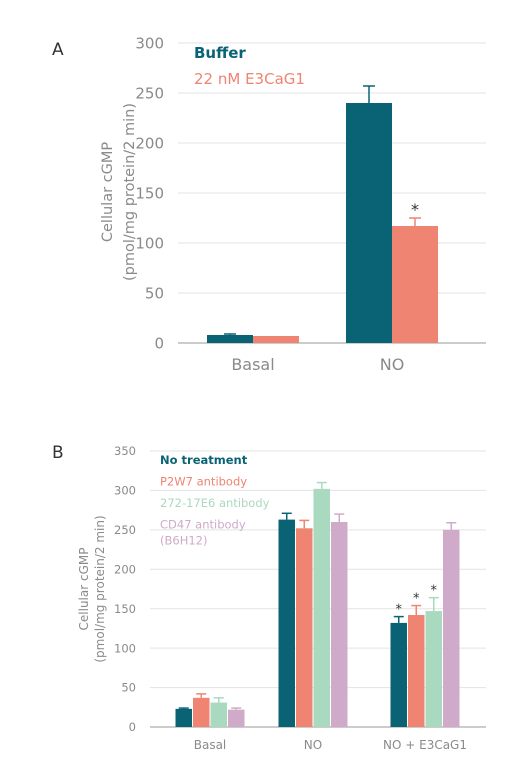 This screenshot has height=774, width=531. I want to click on panel-b-y-axis-title-line: Cellular cGMP, so click(84, 589).